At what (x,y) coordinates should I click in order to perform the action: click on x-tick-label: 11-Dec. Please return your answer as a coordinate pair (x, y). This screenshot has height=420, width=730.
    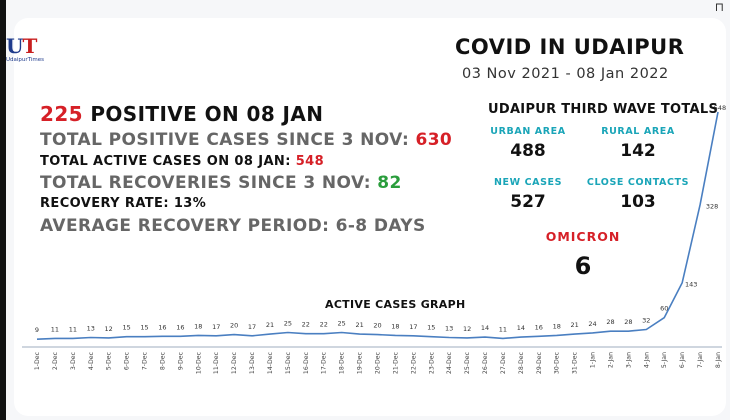
    Looking at the image, I should click on (216, 362).